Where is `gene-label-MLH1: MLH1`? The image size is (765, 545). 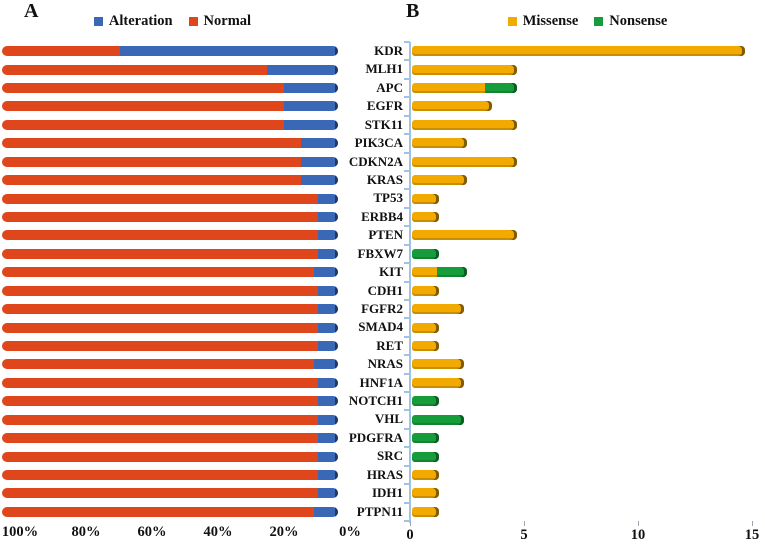
gene-label-MLH1: MLH1 is located at coordinates (384, 69).